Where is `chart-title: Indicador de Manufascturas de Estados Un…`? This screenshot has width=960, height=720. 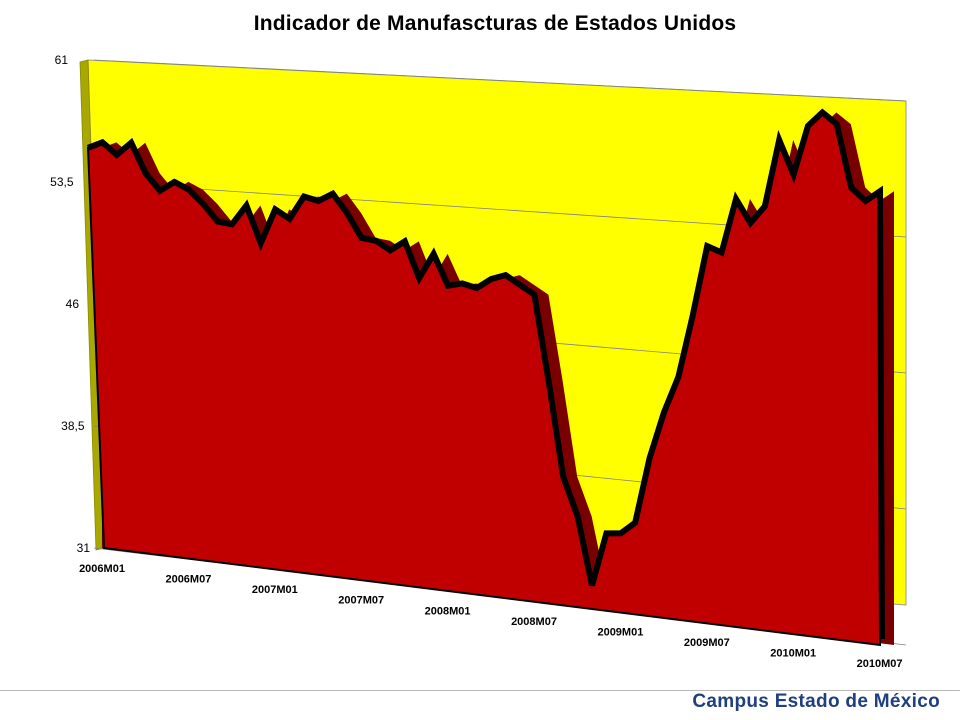 chart-title: Indicador de Manufascturas de Estados Un… is located at coordinates (495, 23).